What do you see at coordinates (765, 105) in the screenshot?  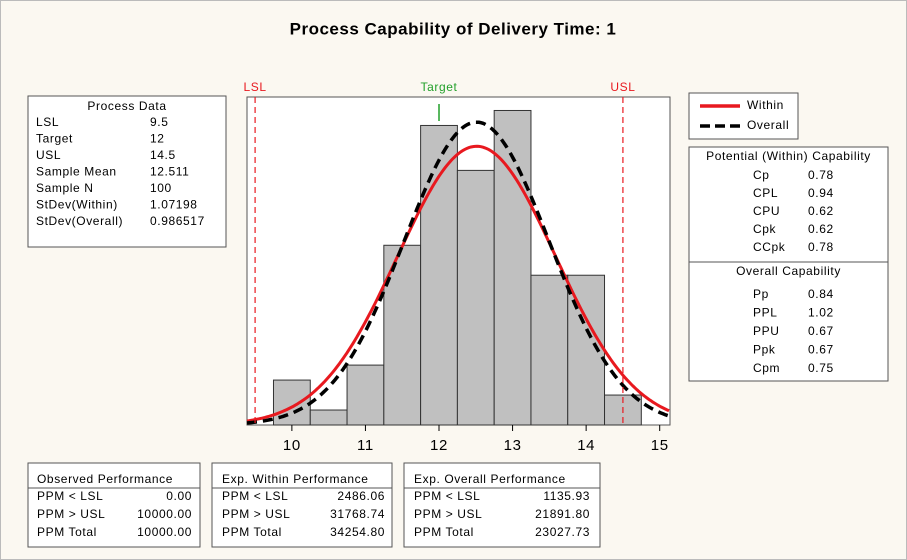 I see `legend-label: Within` at bounding box center [765, 105].